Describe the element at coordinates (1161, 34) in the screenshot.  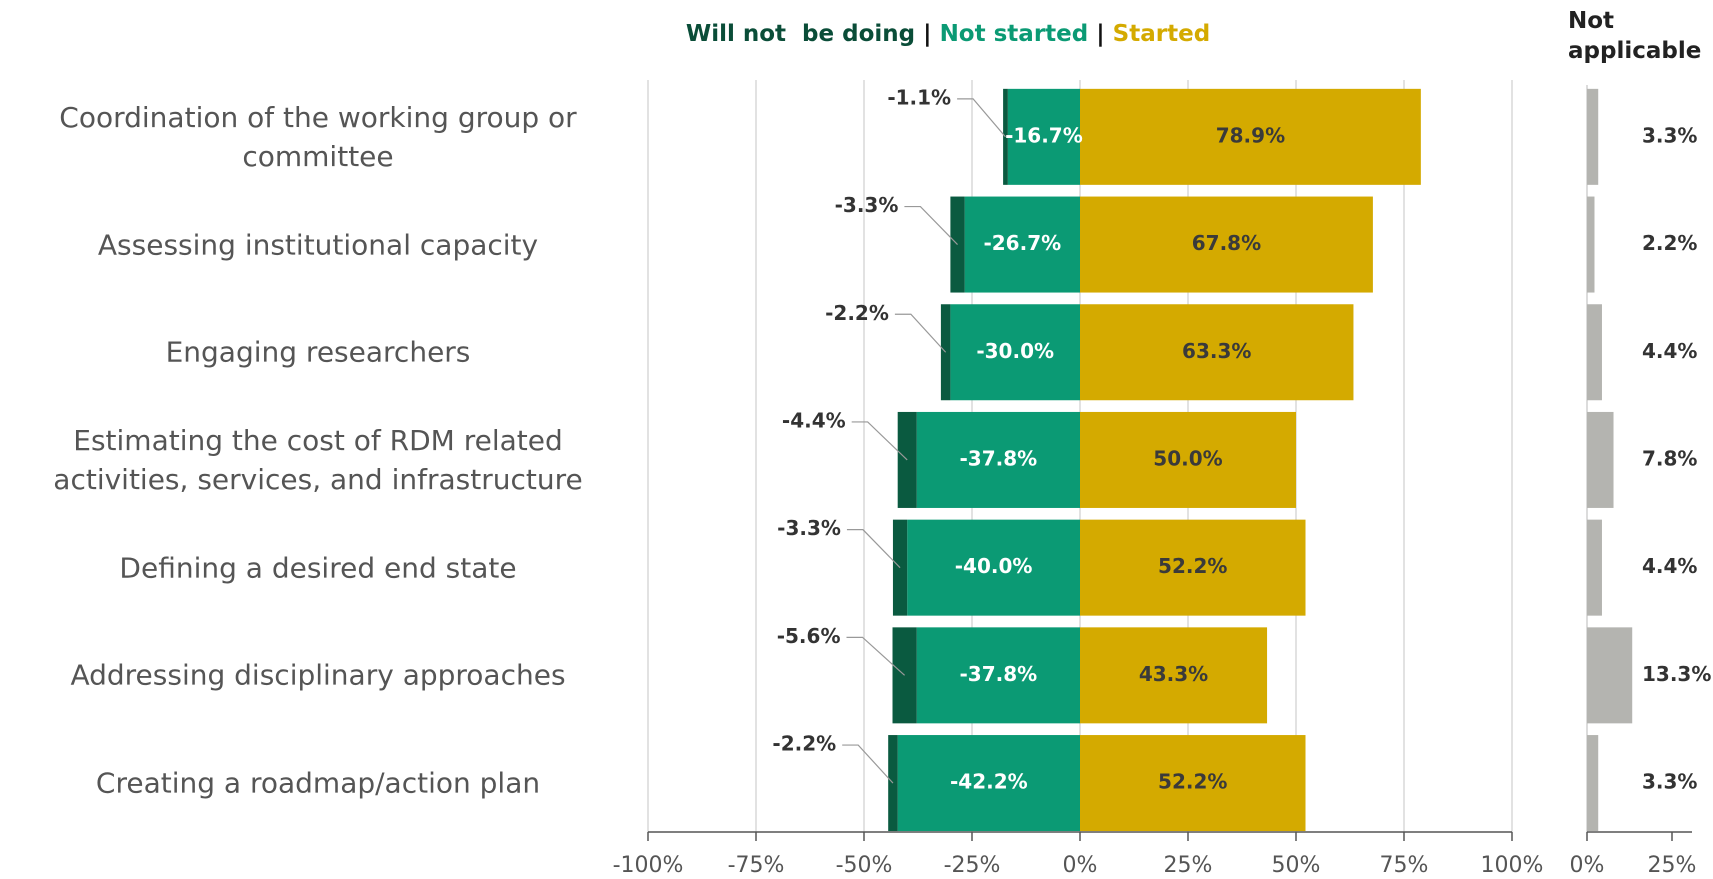
I see `legend-item: Started` at that location.